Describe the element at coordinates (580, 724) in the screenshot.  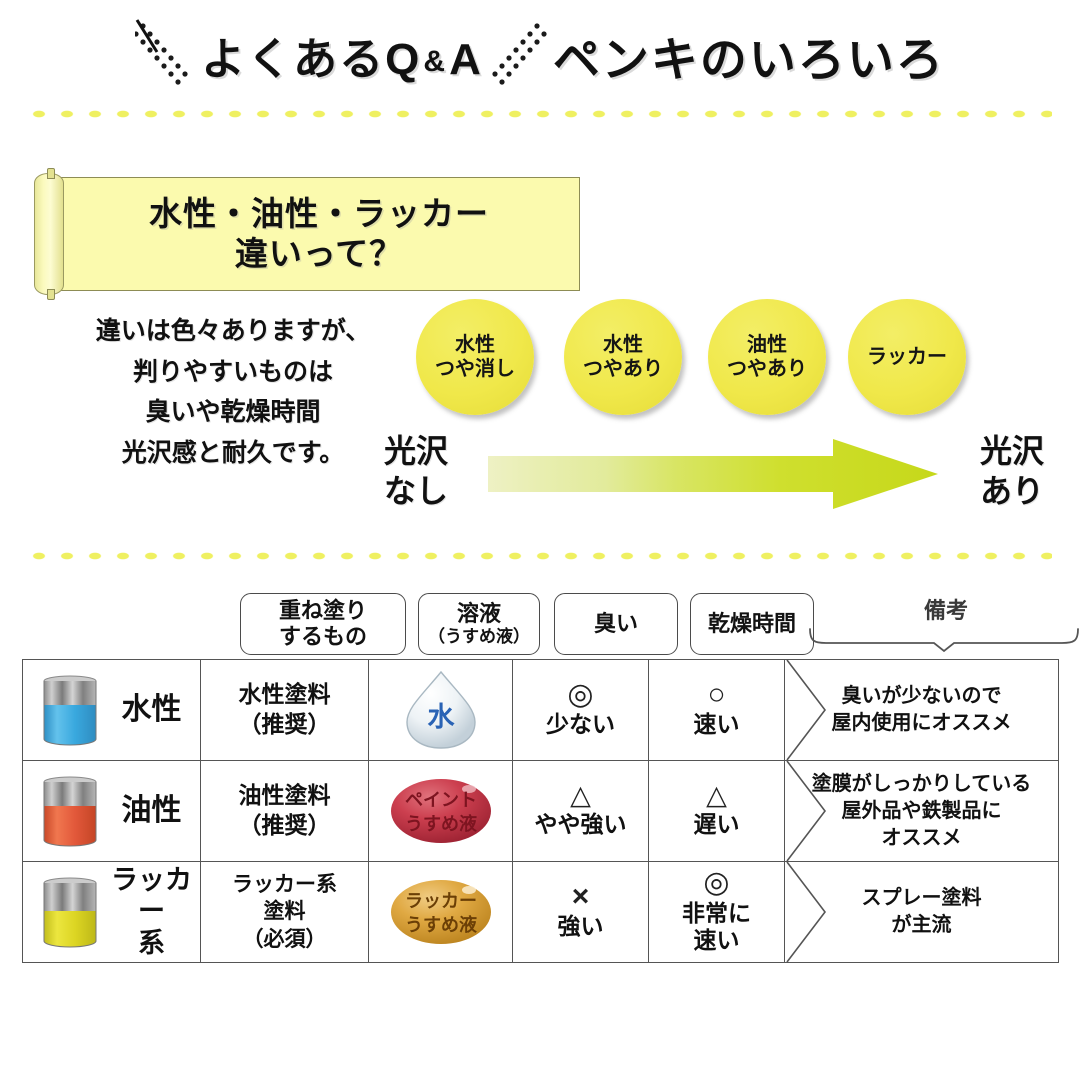
I see `smell-label-1: 少ない` at that location.